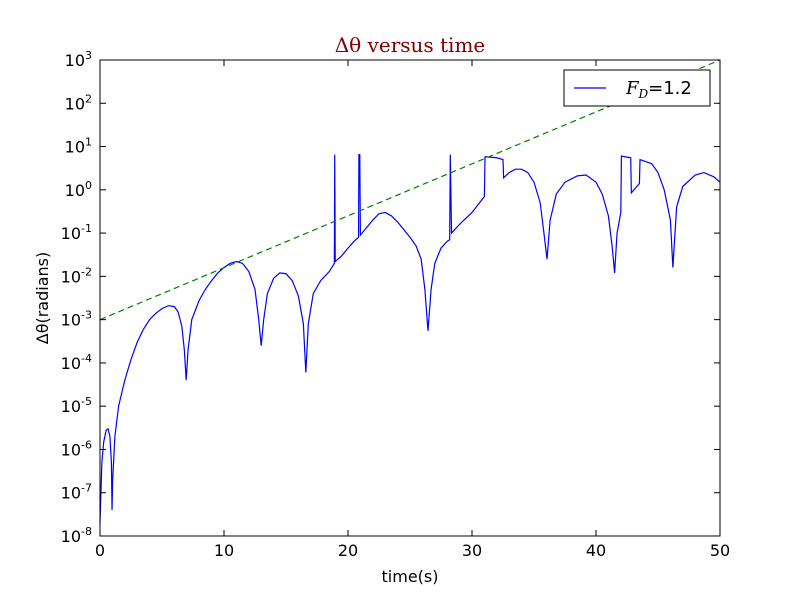  I want to click on x-tick-label: 50, so click(720, 550).